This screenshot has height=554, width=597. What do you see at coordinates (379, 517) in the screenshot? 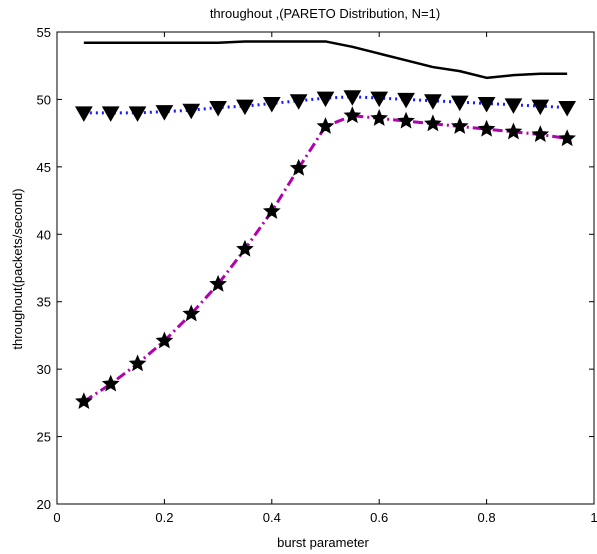
I see `x-tick-label: 0.6` at bounding box center [379, 517].